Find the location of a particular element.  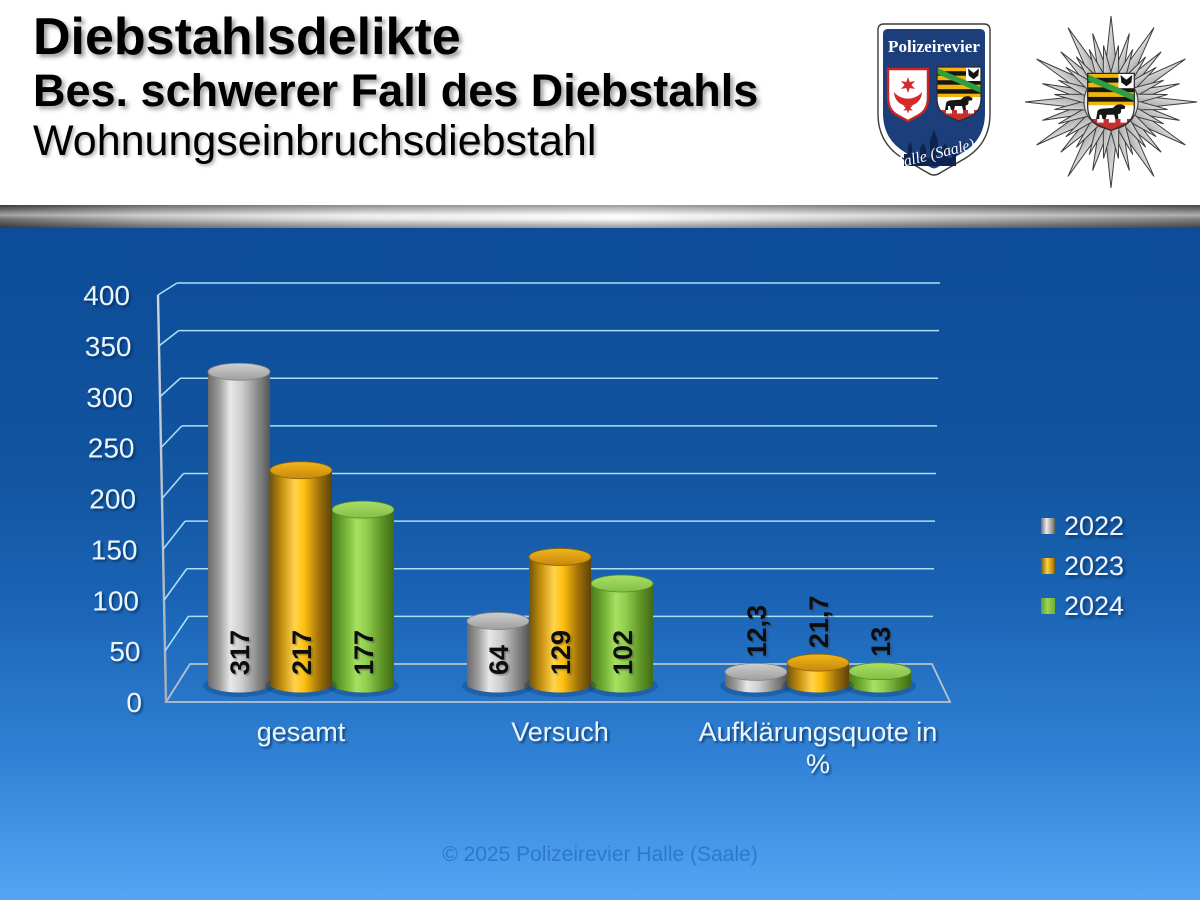

value-label: 13 is located at coordinates (881, 642).